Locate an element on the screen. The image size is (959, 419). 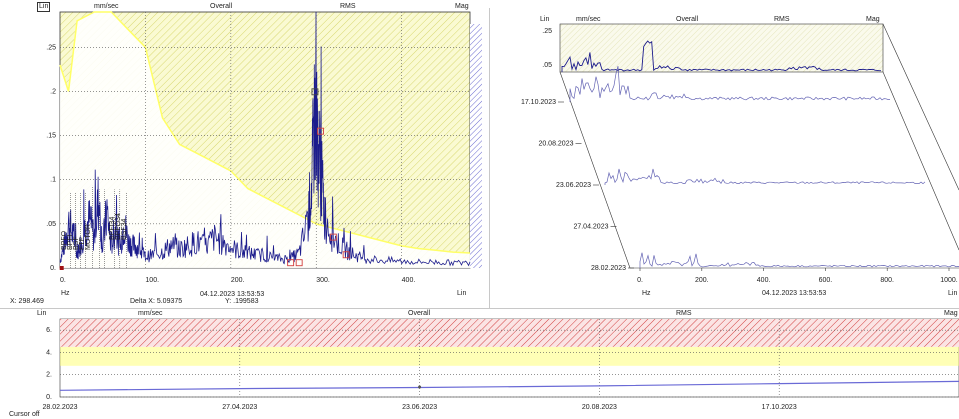
cursor-x-readout: X: 298.469 is located at coordinates (27, 301).